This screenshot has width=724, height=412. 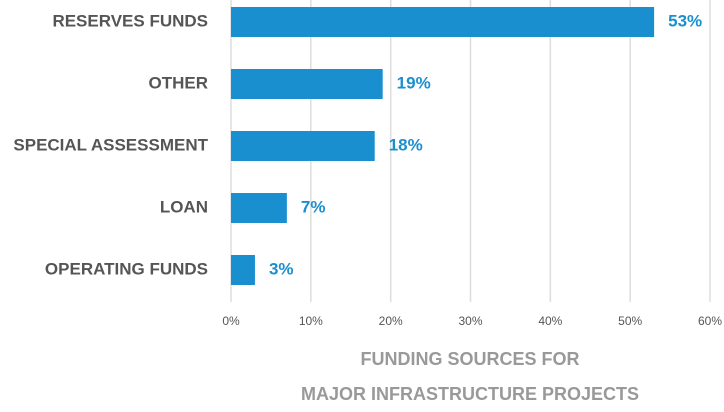 I want to click on x-tick-label: 60%, so click(x=710, y=321).